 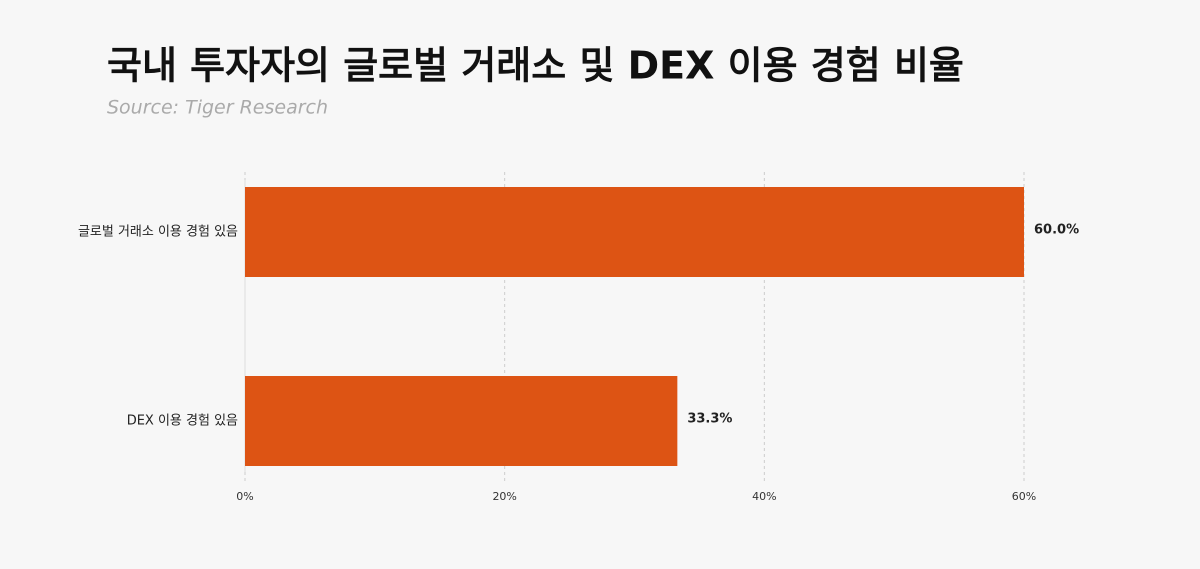 What do you see at coordinates (158, 232) in the screenshot?
I see `y-tick-label: 글로벌 거래소 이용 경험 있음` at bounding box center [158, 232].